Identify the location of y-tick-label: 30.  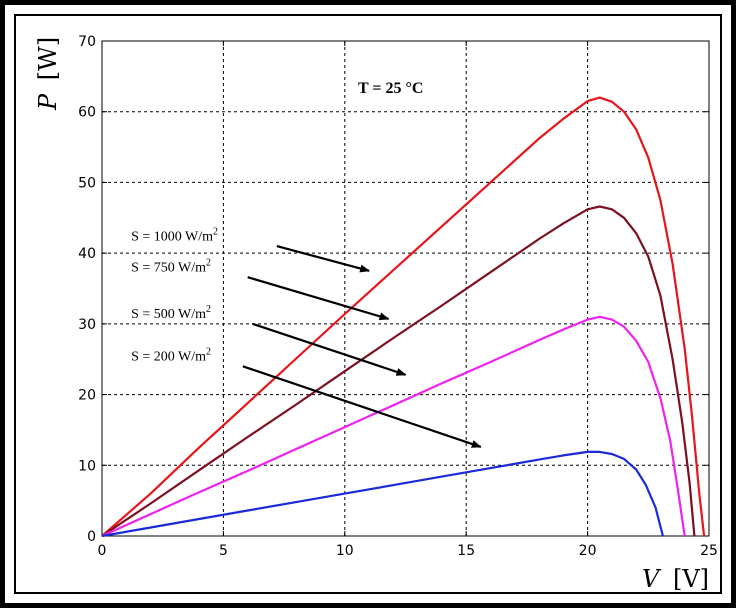
(87, 325).